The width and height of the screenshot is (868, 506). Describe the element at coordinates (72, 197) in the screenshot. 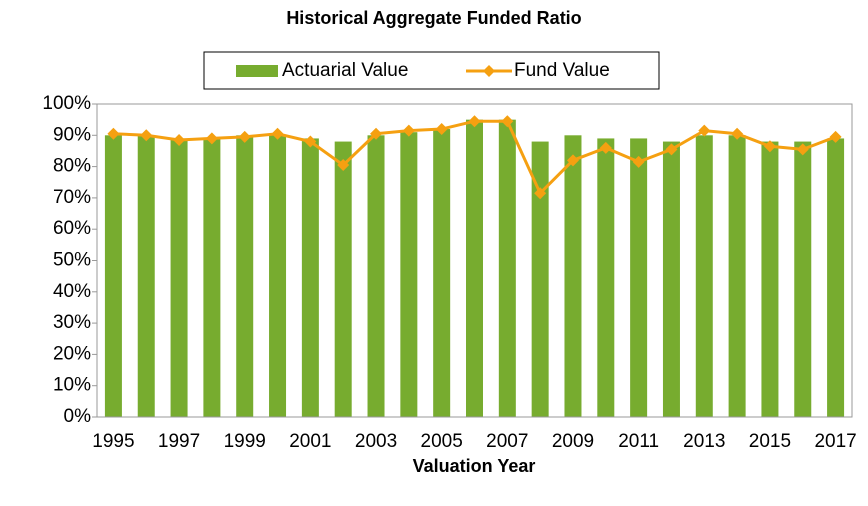

I see `y-tick-label: 70%` at that location.